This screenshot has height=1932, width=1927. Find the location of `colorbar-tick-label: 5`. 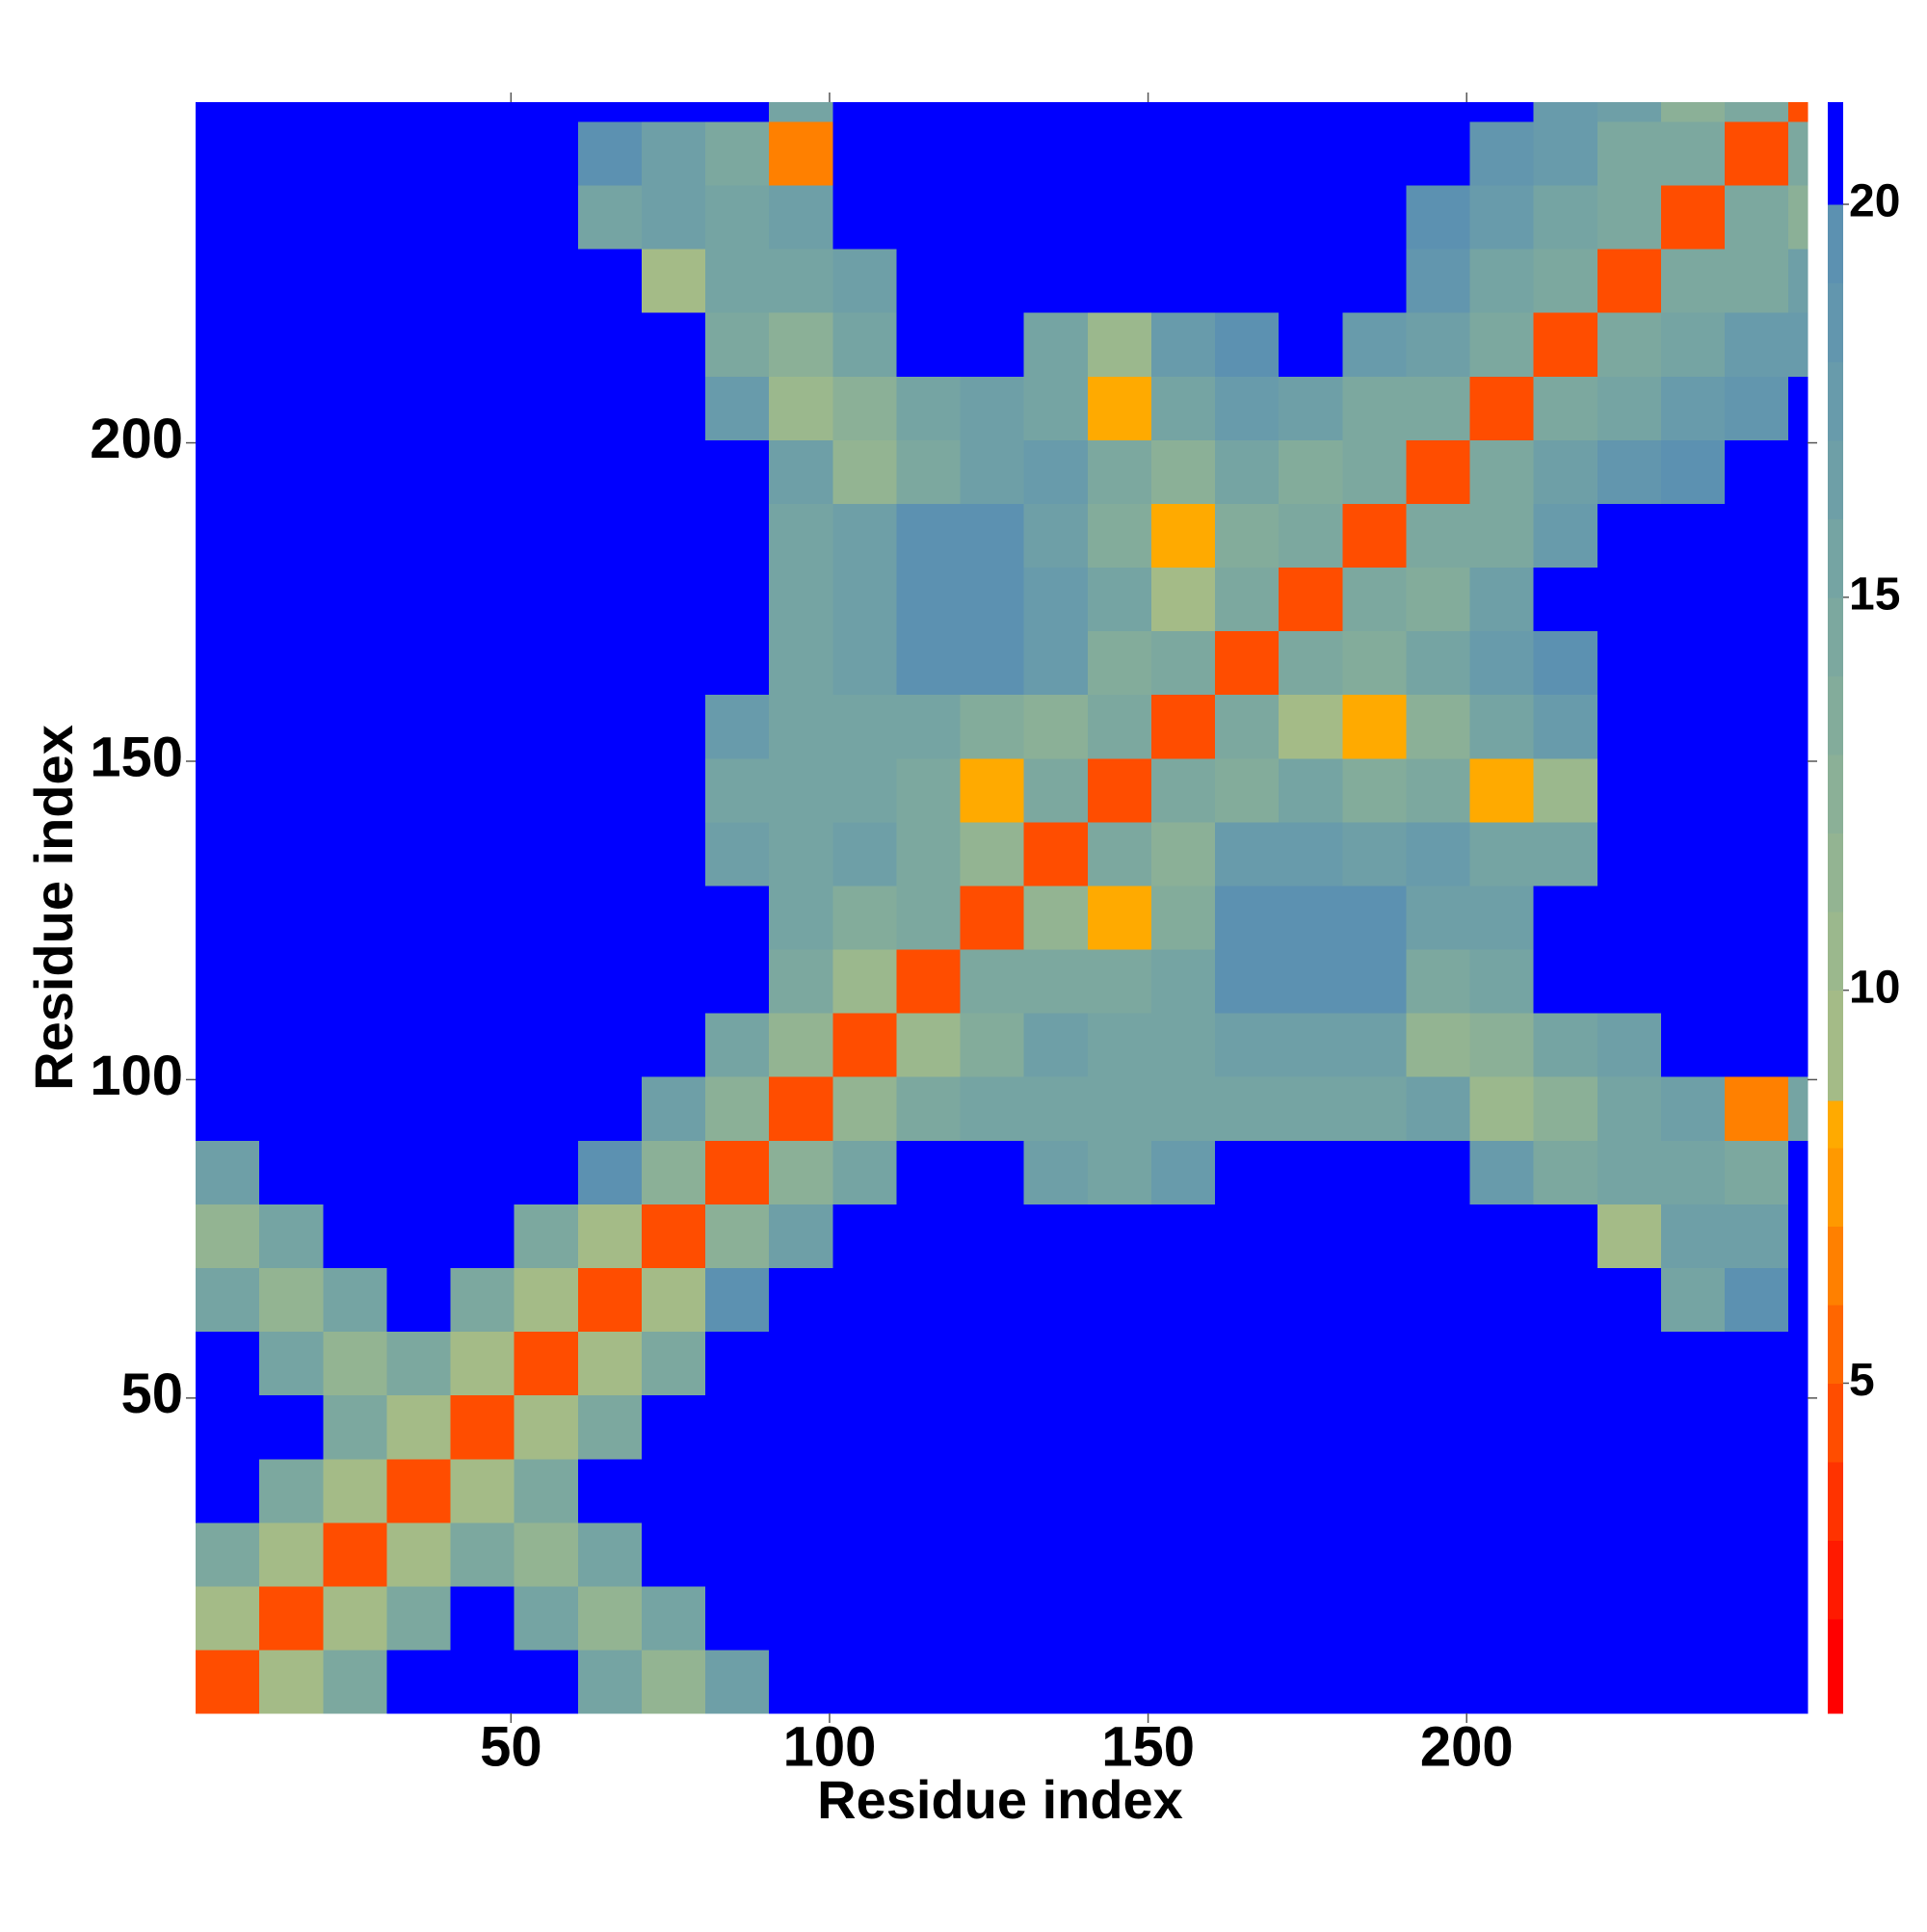

colorbar-tick-label: 5 is located at coordinates (1862, 1380).